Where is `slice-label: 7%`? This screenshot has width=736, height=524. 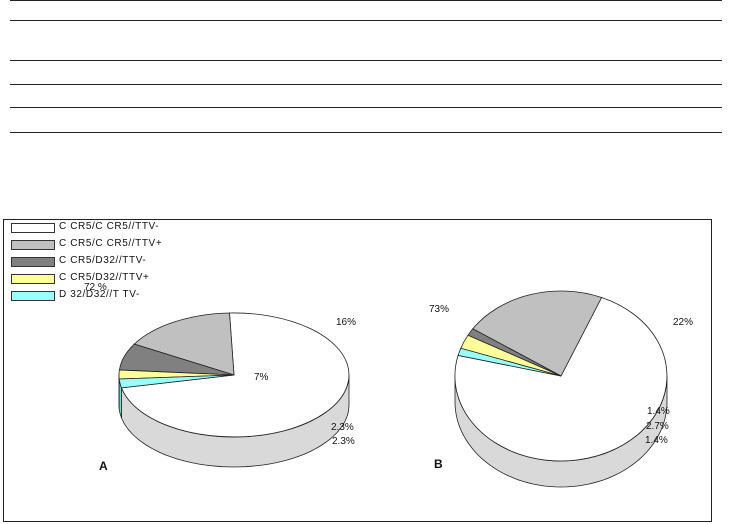 slice-label: 7% is located at coordinates (261, 377).